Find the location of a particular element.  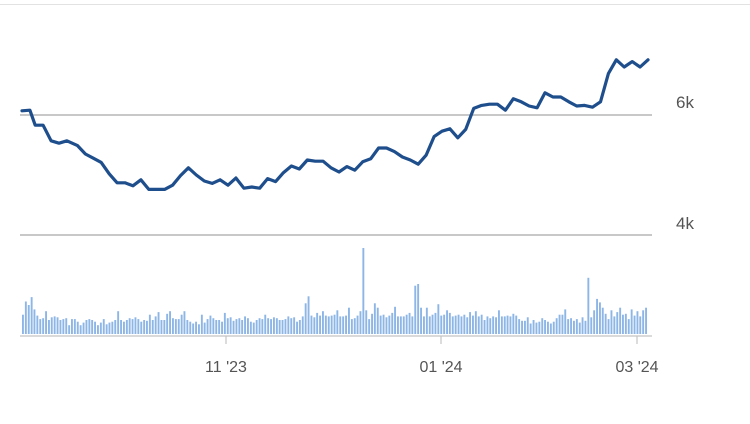

x-axis-labels: 11 '23 01 '24 03 '24 is located at coordinates (432, 367).